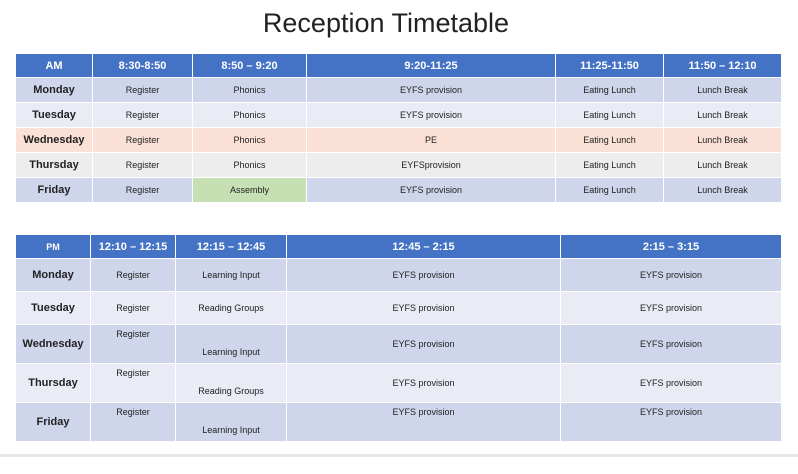  Describe the element at coordinates (609, 65) in the screenshot. I see `am-time-header: 11:25-11:50` at that location.